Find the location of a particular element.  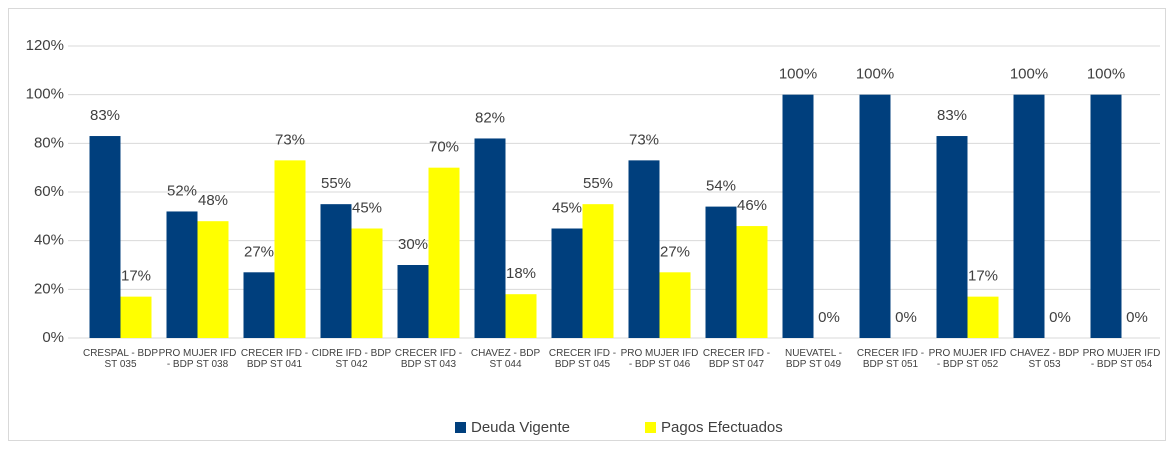

x-tick-label: CRECER IFD - BDP ST 047 is located at coordinates (736, 359).